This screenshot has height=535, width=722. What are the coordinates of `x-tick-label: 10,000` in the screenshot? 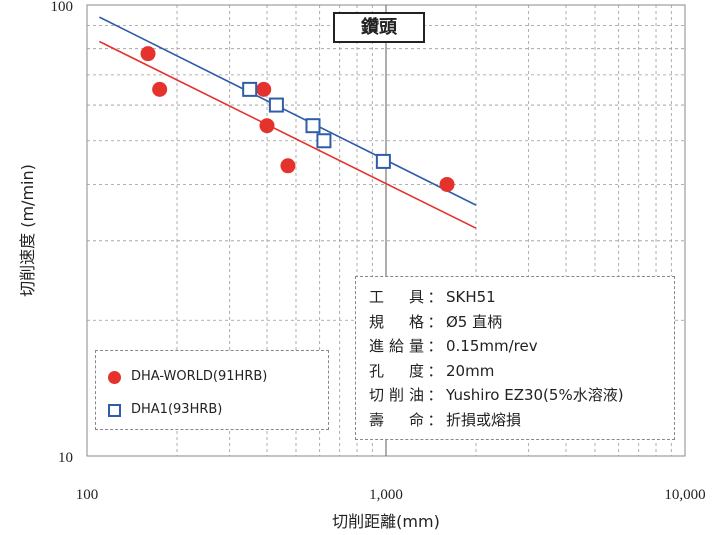 It's located at (684, 495).